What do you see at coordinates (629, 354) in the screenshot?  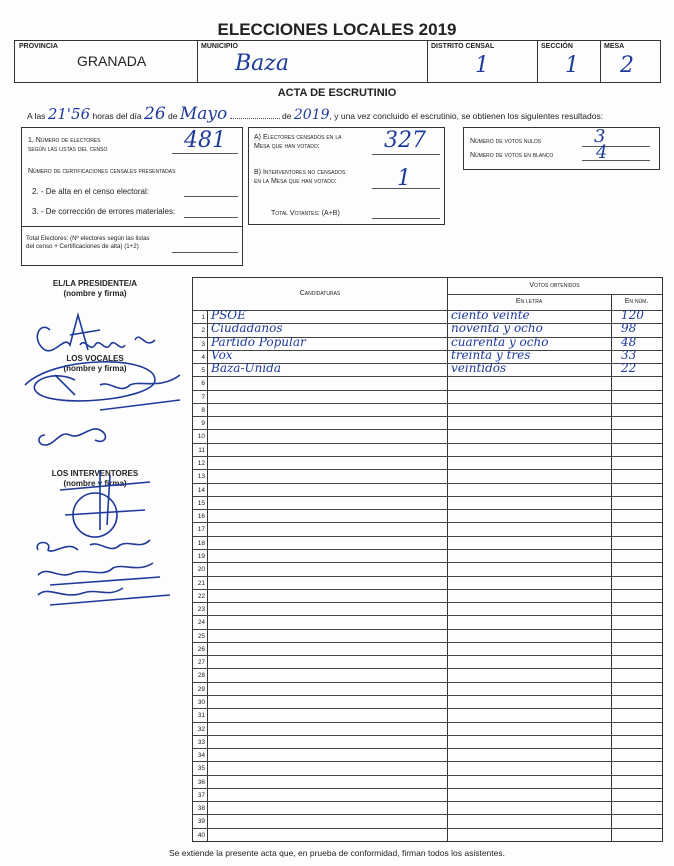 I see `votes-number: 33` at bounding box center [629, 354].